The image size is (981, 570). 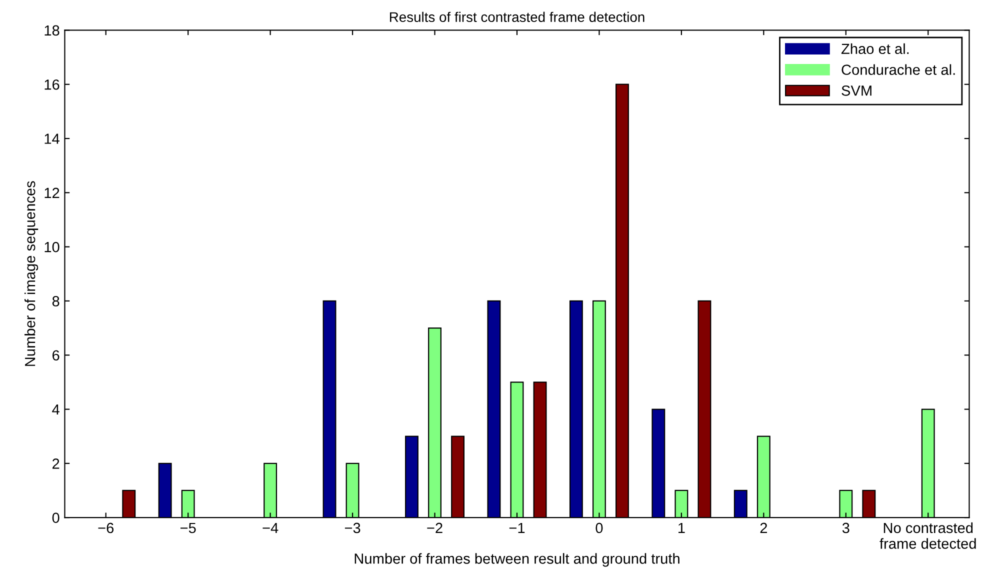 I want to click on x-tick-label: −6, so click(x=106, y=528).